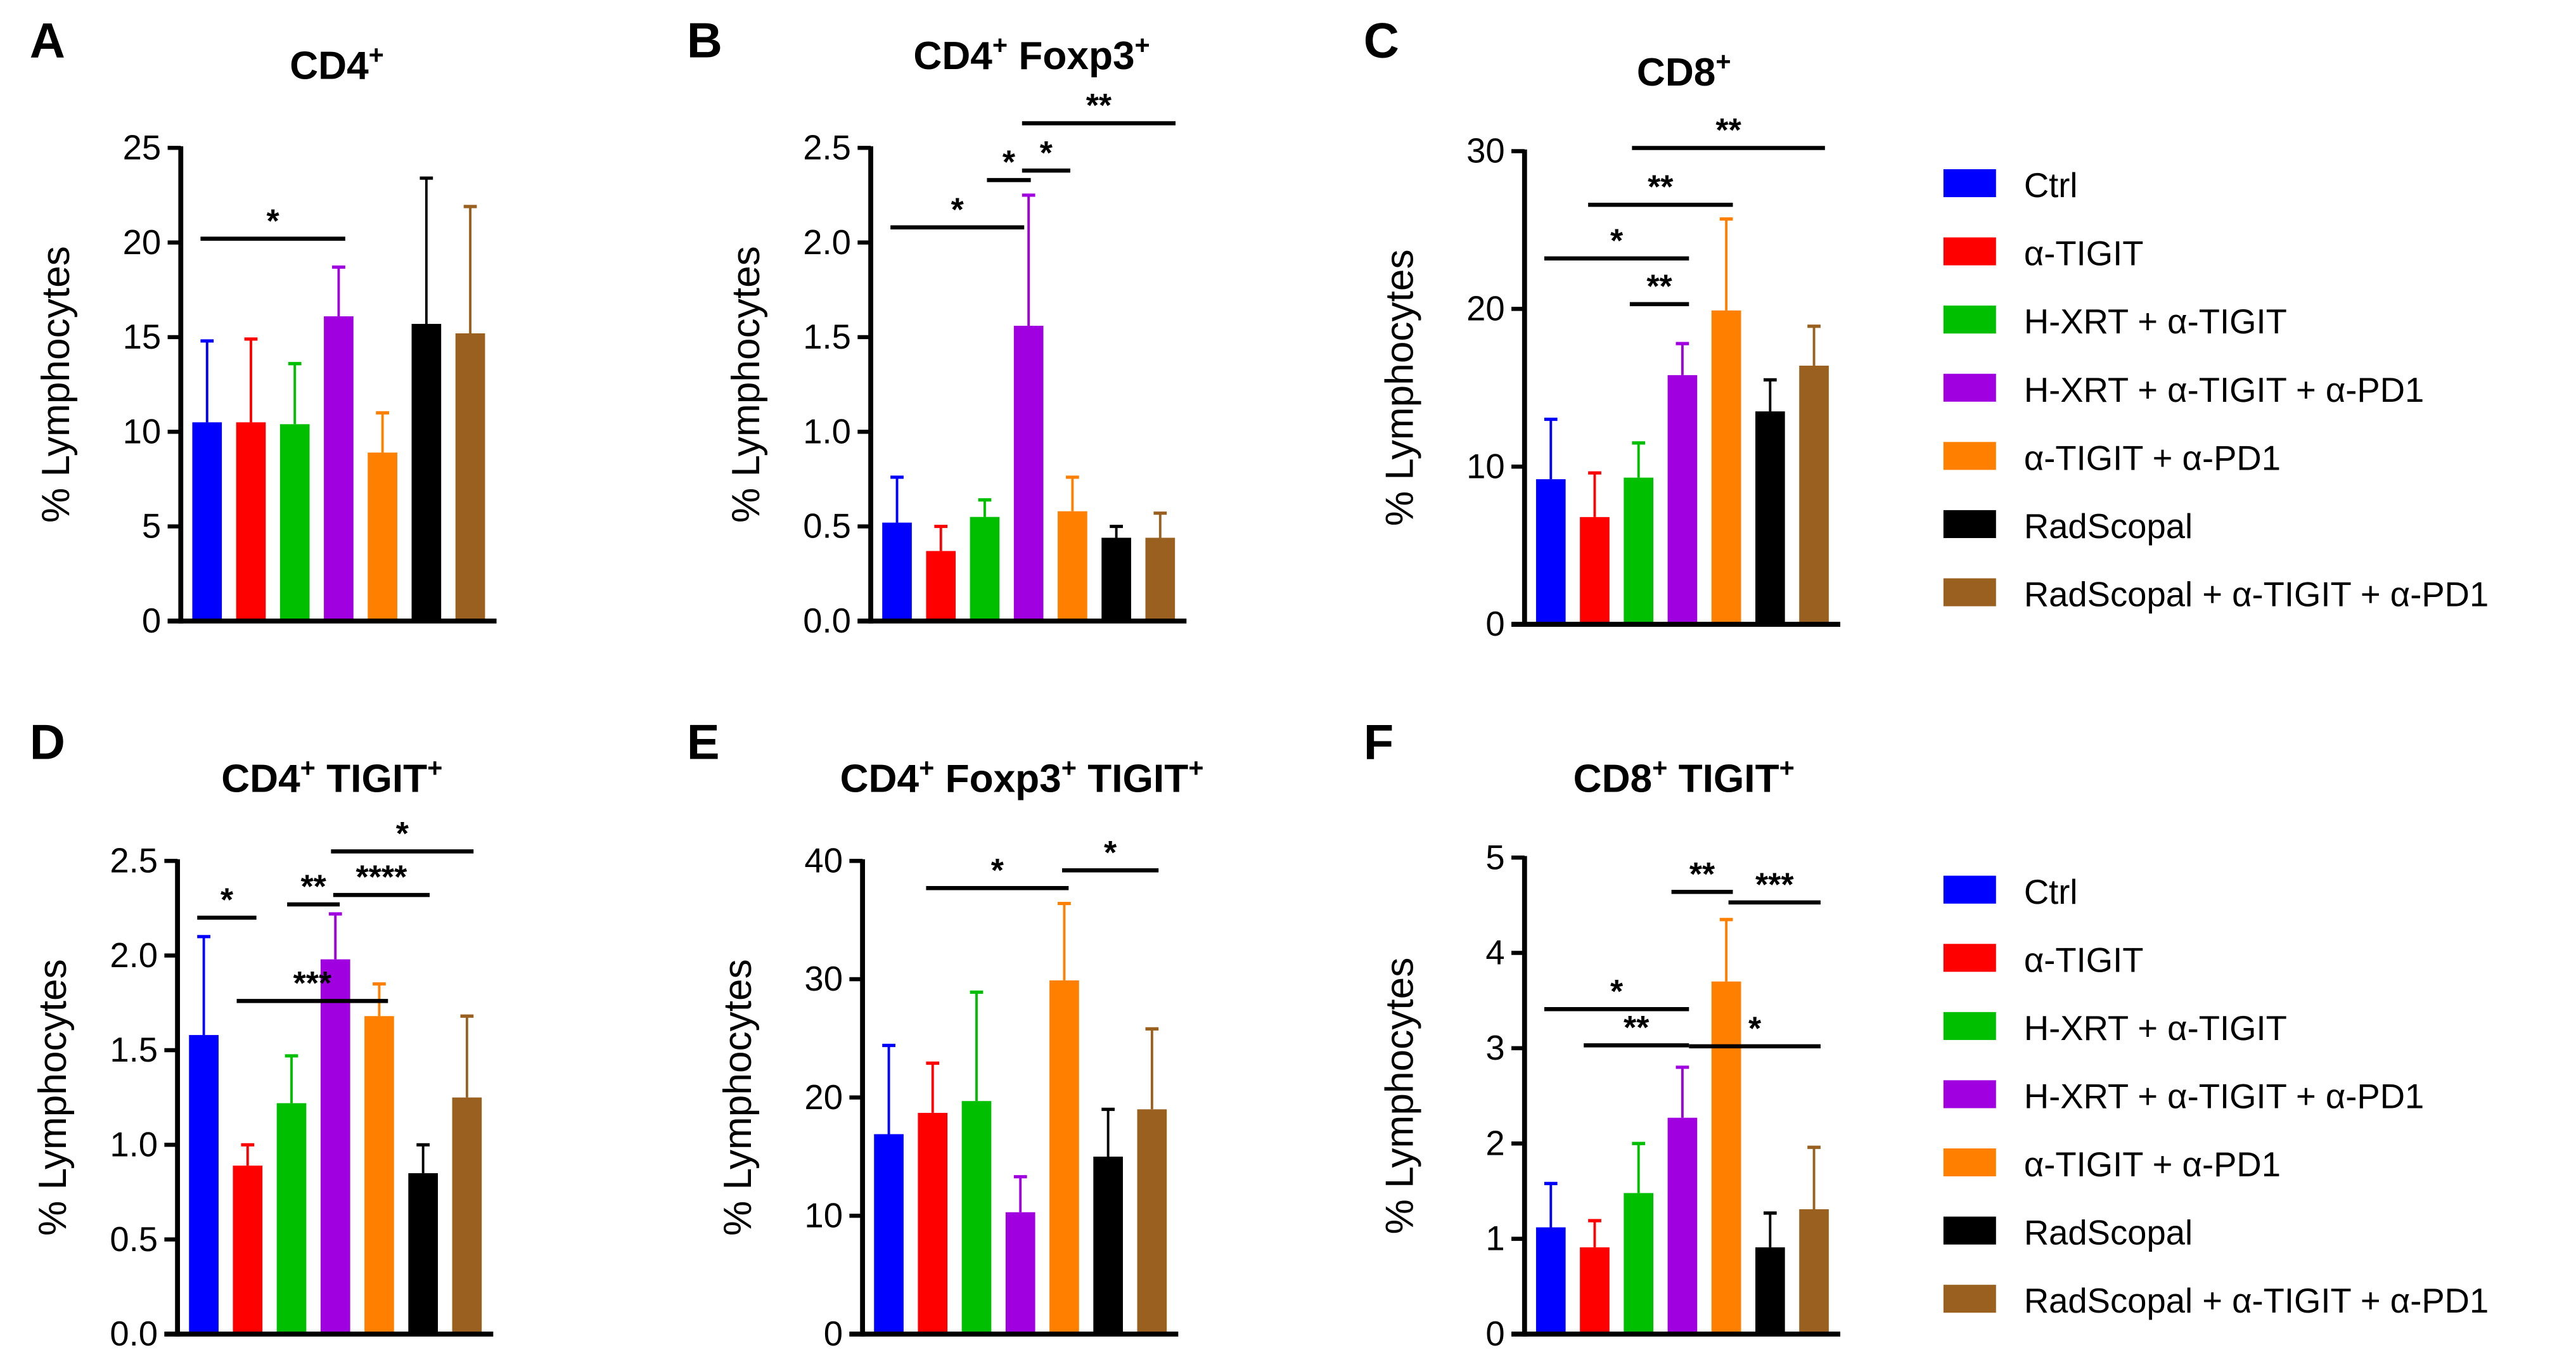 This screenshot has height=1362, width=2576. I want to click on chart-title: CD8+, so click(1684, 70).